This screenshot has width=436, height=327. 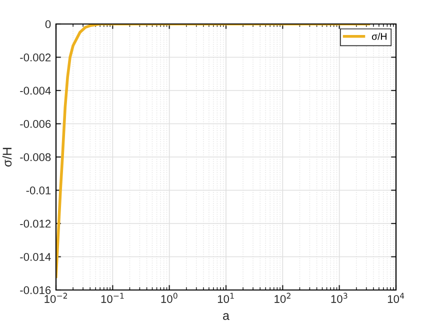 What do you see at coordinates (35, 58) in the screenshot?
I see `y-tick-label: -0.002` at bounding box center [35, 58].